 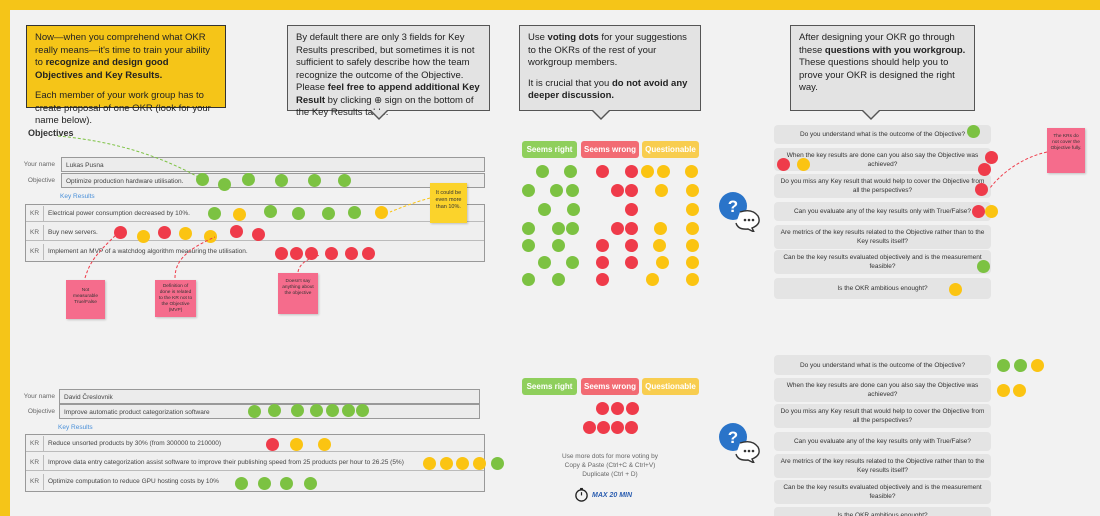 What do you see at coordinates (85, 299) in the screenshot?
I see `comment-sticky: Not measurable True/False` at bounding box center [85, 299].